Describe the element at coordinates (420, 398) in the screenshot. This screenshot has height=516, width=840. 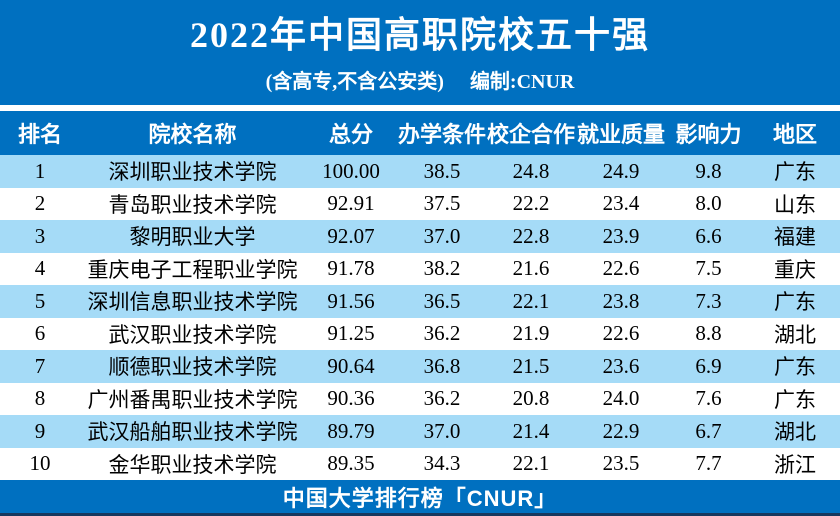
I see `table-row: 8 广州番禺职业技术学院 90.36 36.2 20.8 24.0 7.6 广东` at that location.